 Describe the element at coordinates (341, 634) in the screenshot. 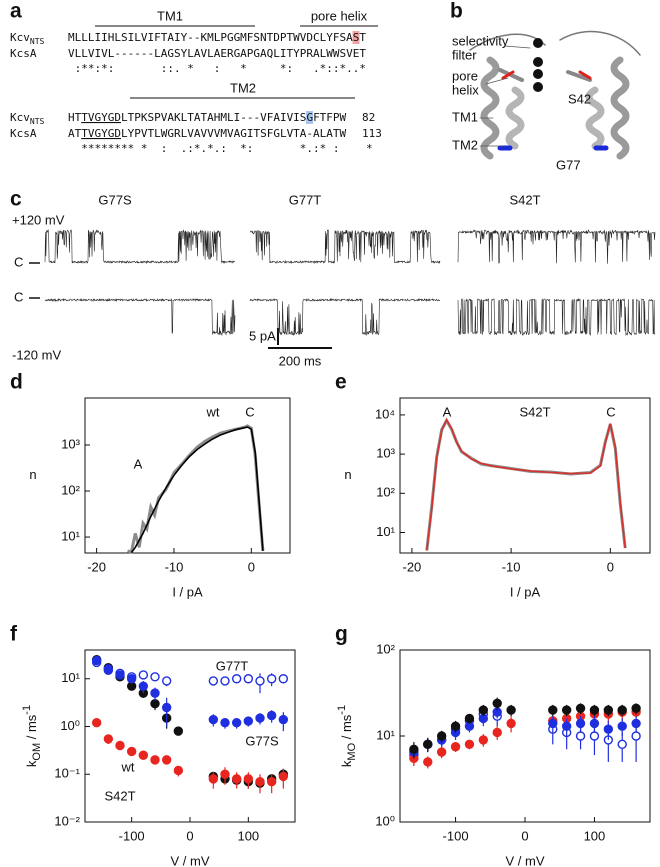

I see `panel-letter: g` at that location.